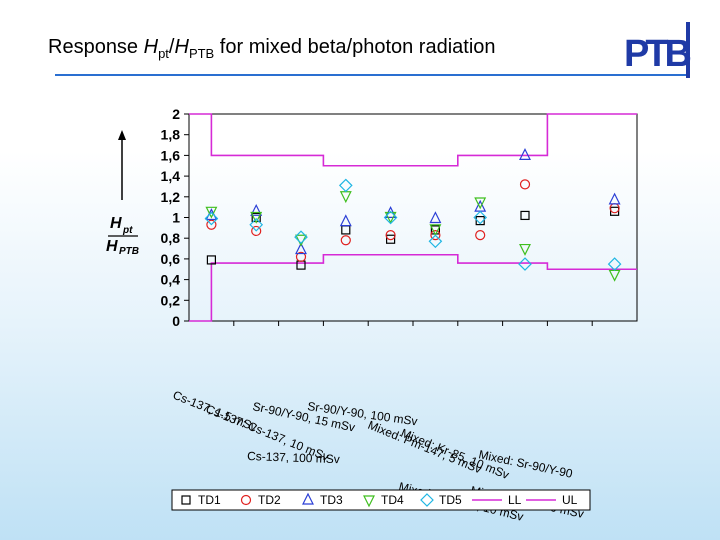 This screenshot has height=540, width=720. I want to click on x-axis, so click(413, 323).